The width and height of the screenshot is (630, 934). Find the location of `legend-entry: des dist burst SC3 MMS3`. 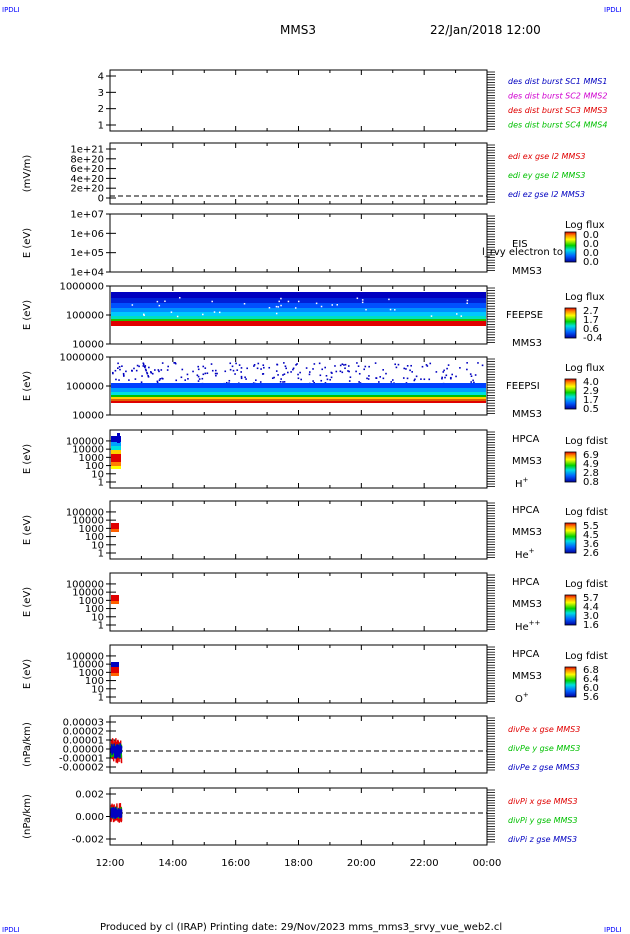

legend-entry: des dist burst SC3 MMS3 is located at coordinates (557, 110).